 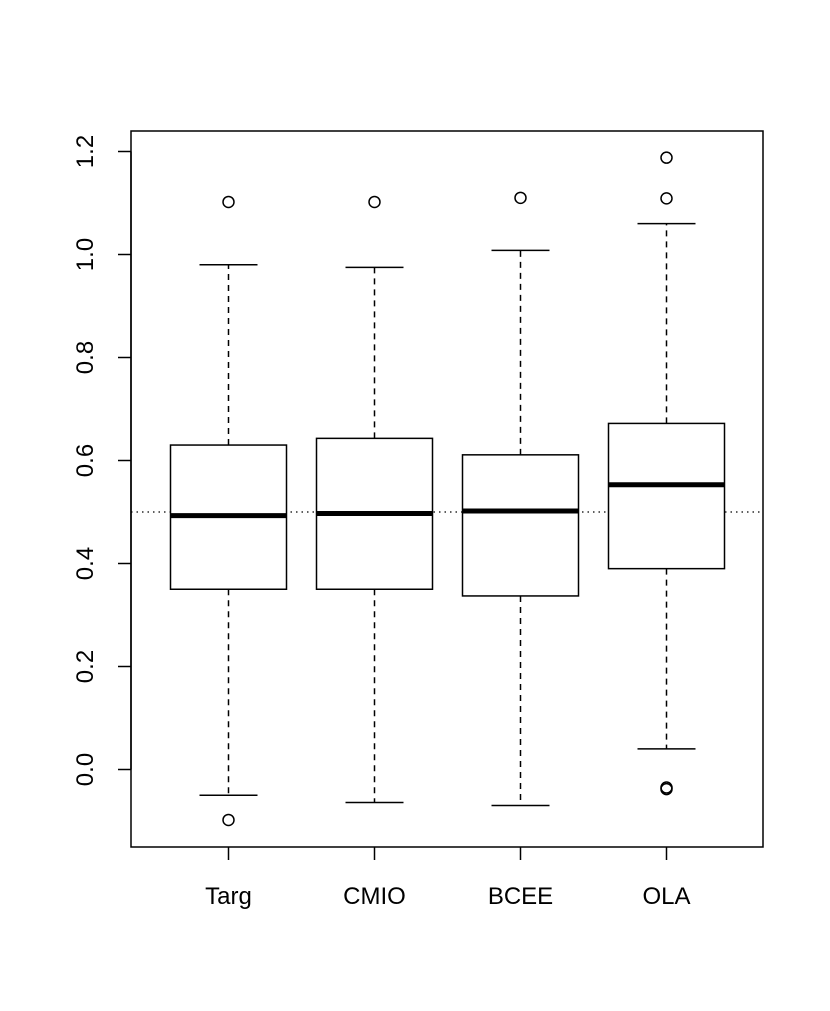 What do you see at coordinates (85, 254) in the screenshot?
I see `y-tick-label: 1.0` at bounding box center [85, 254].